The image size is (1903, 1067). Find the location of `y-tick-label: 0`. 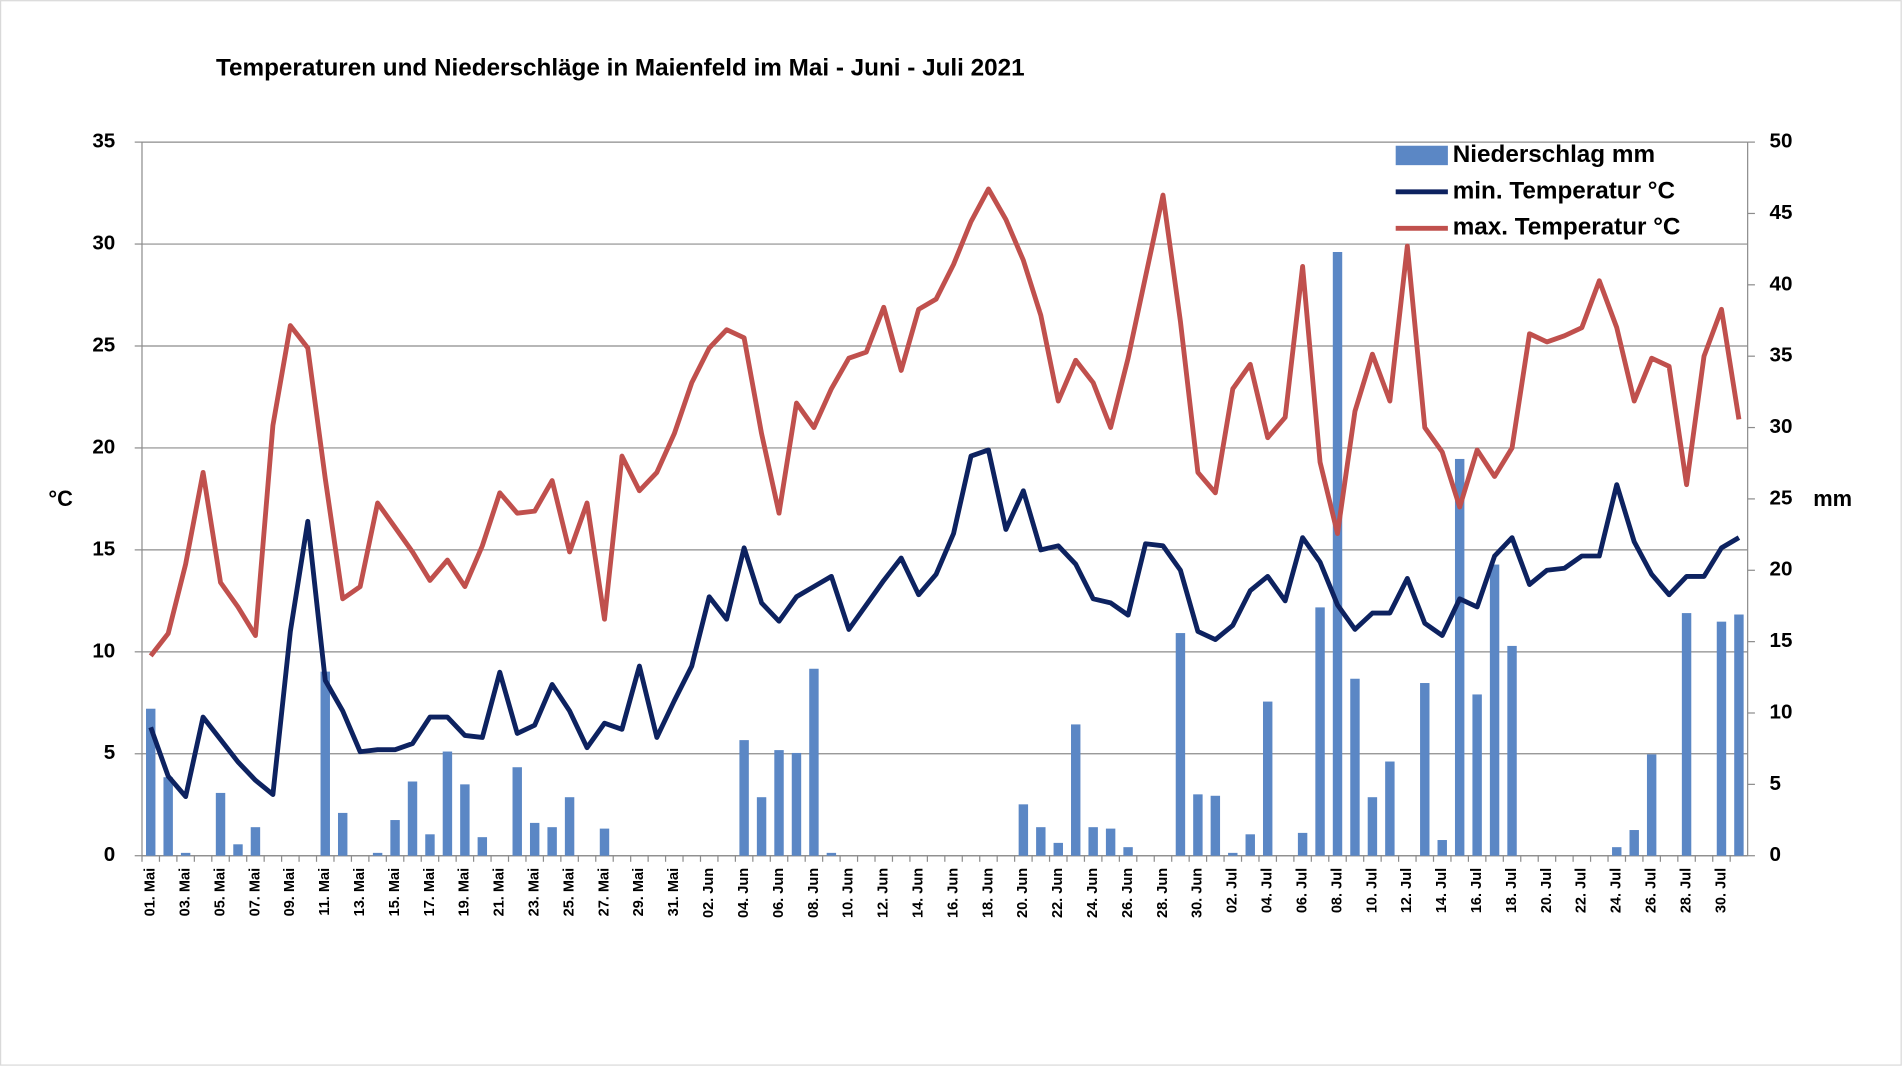

y-tick-label: 0 is located at coordinates (109, 854).